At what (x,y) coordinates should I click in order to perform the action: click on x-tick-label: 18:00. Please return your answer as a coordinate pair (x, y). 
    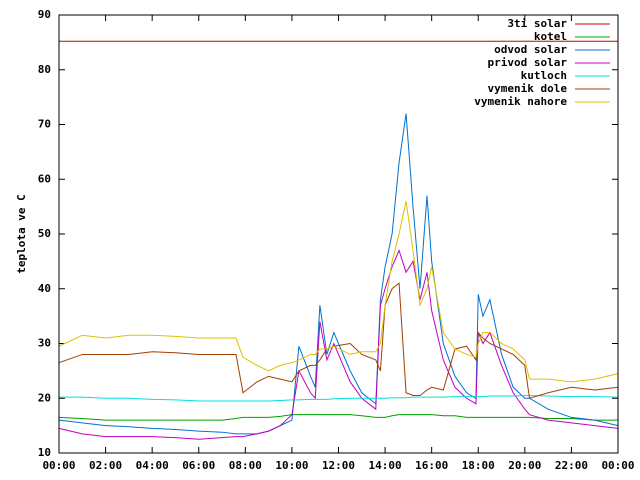
    Looking at the image, I should click on (478, 465).